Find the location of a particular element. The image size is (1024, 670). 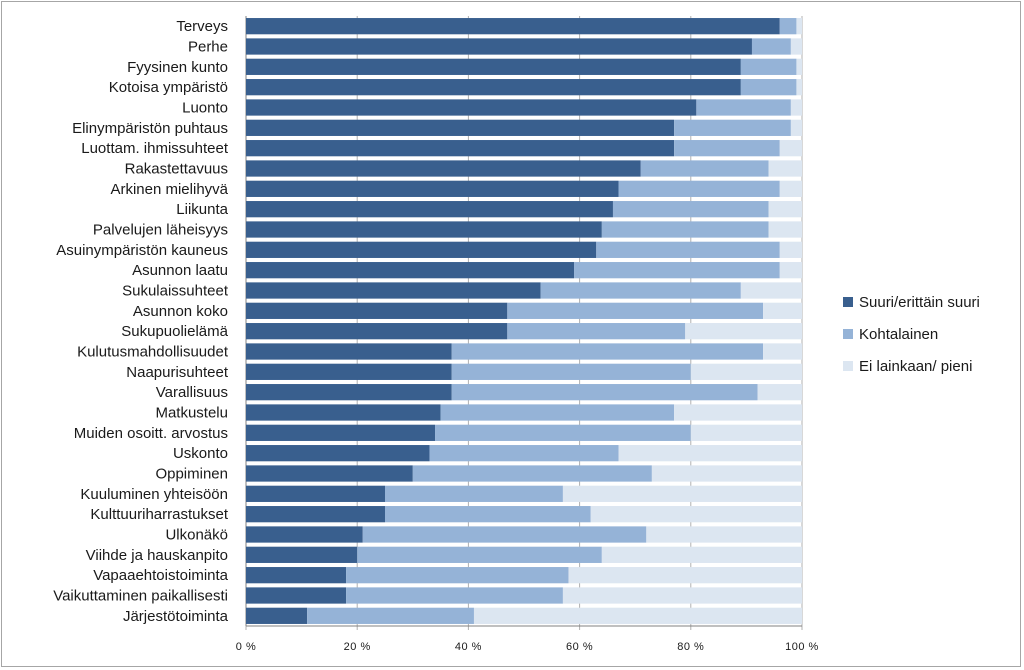

category-label: Kulutusmahdollisuudet is located at coordinates (153, 352).